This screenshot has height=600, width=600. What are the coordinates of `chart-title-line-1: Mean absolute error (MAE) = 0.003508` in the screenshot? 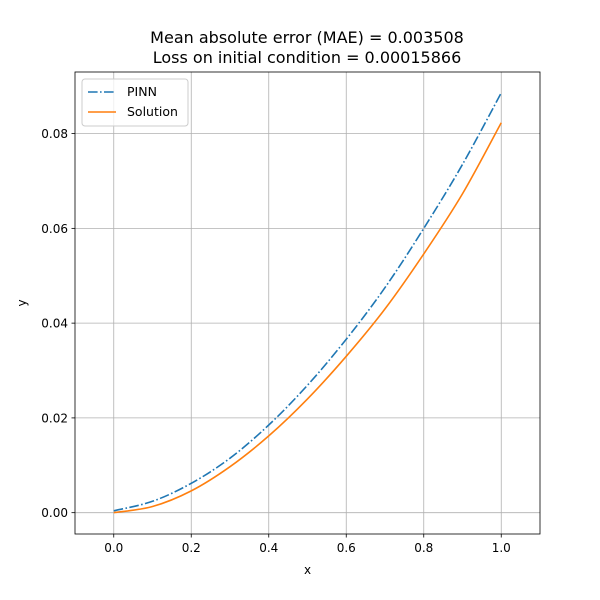 It's located at (307, 37).